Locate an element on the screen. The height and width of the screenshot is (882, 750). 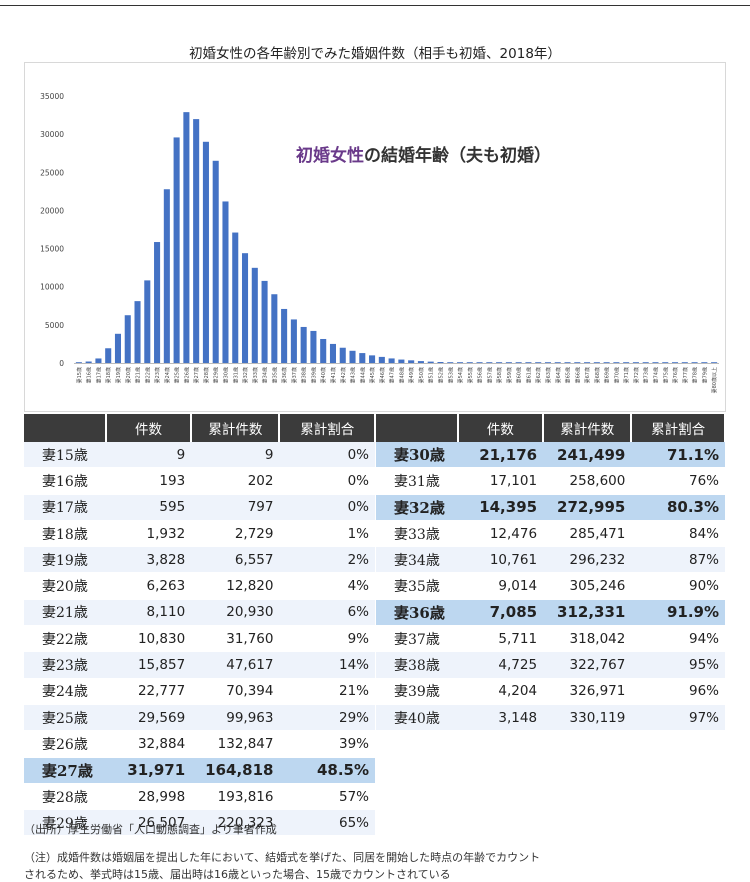
x-tick-label: 妻33歳 is located at coordinates (255, 375).